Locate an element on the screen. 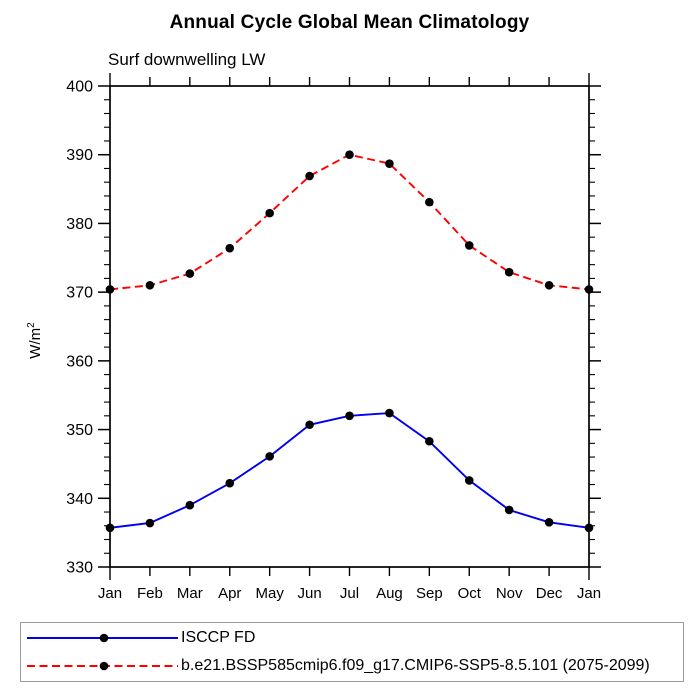 The width and height of the screenshot is (700, 700). x-tick-label: Nov is located at coordinates (509, 593).